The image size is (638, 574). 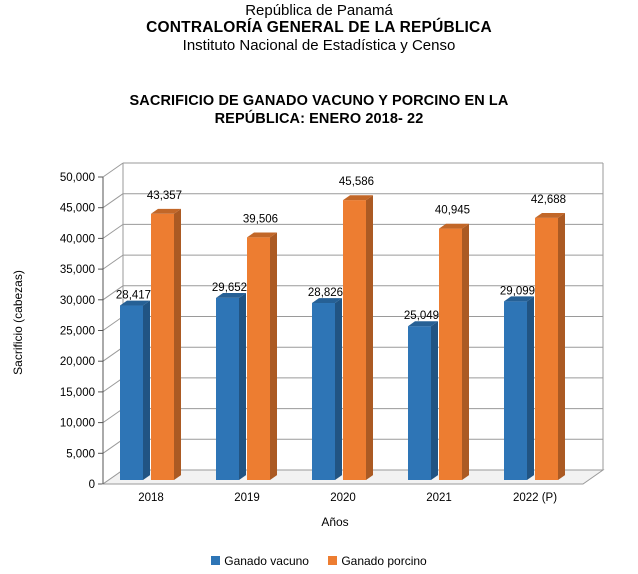 I want to click on bar-vacuno-2018, so click(x=135, y=390).